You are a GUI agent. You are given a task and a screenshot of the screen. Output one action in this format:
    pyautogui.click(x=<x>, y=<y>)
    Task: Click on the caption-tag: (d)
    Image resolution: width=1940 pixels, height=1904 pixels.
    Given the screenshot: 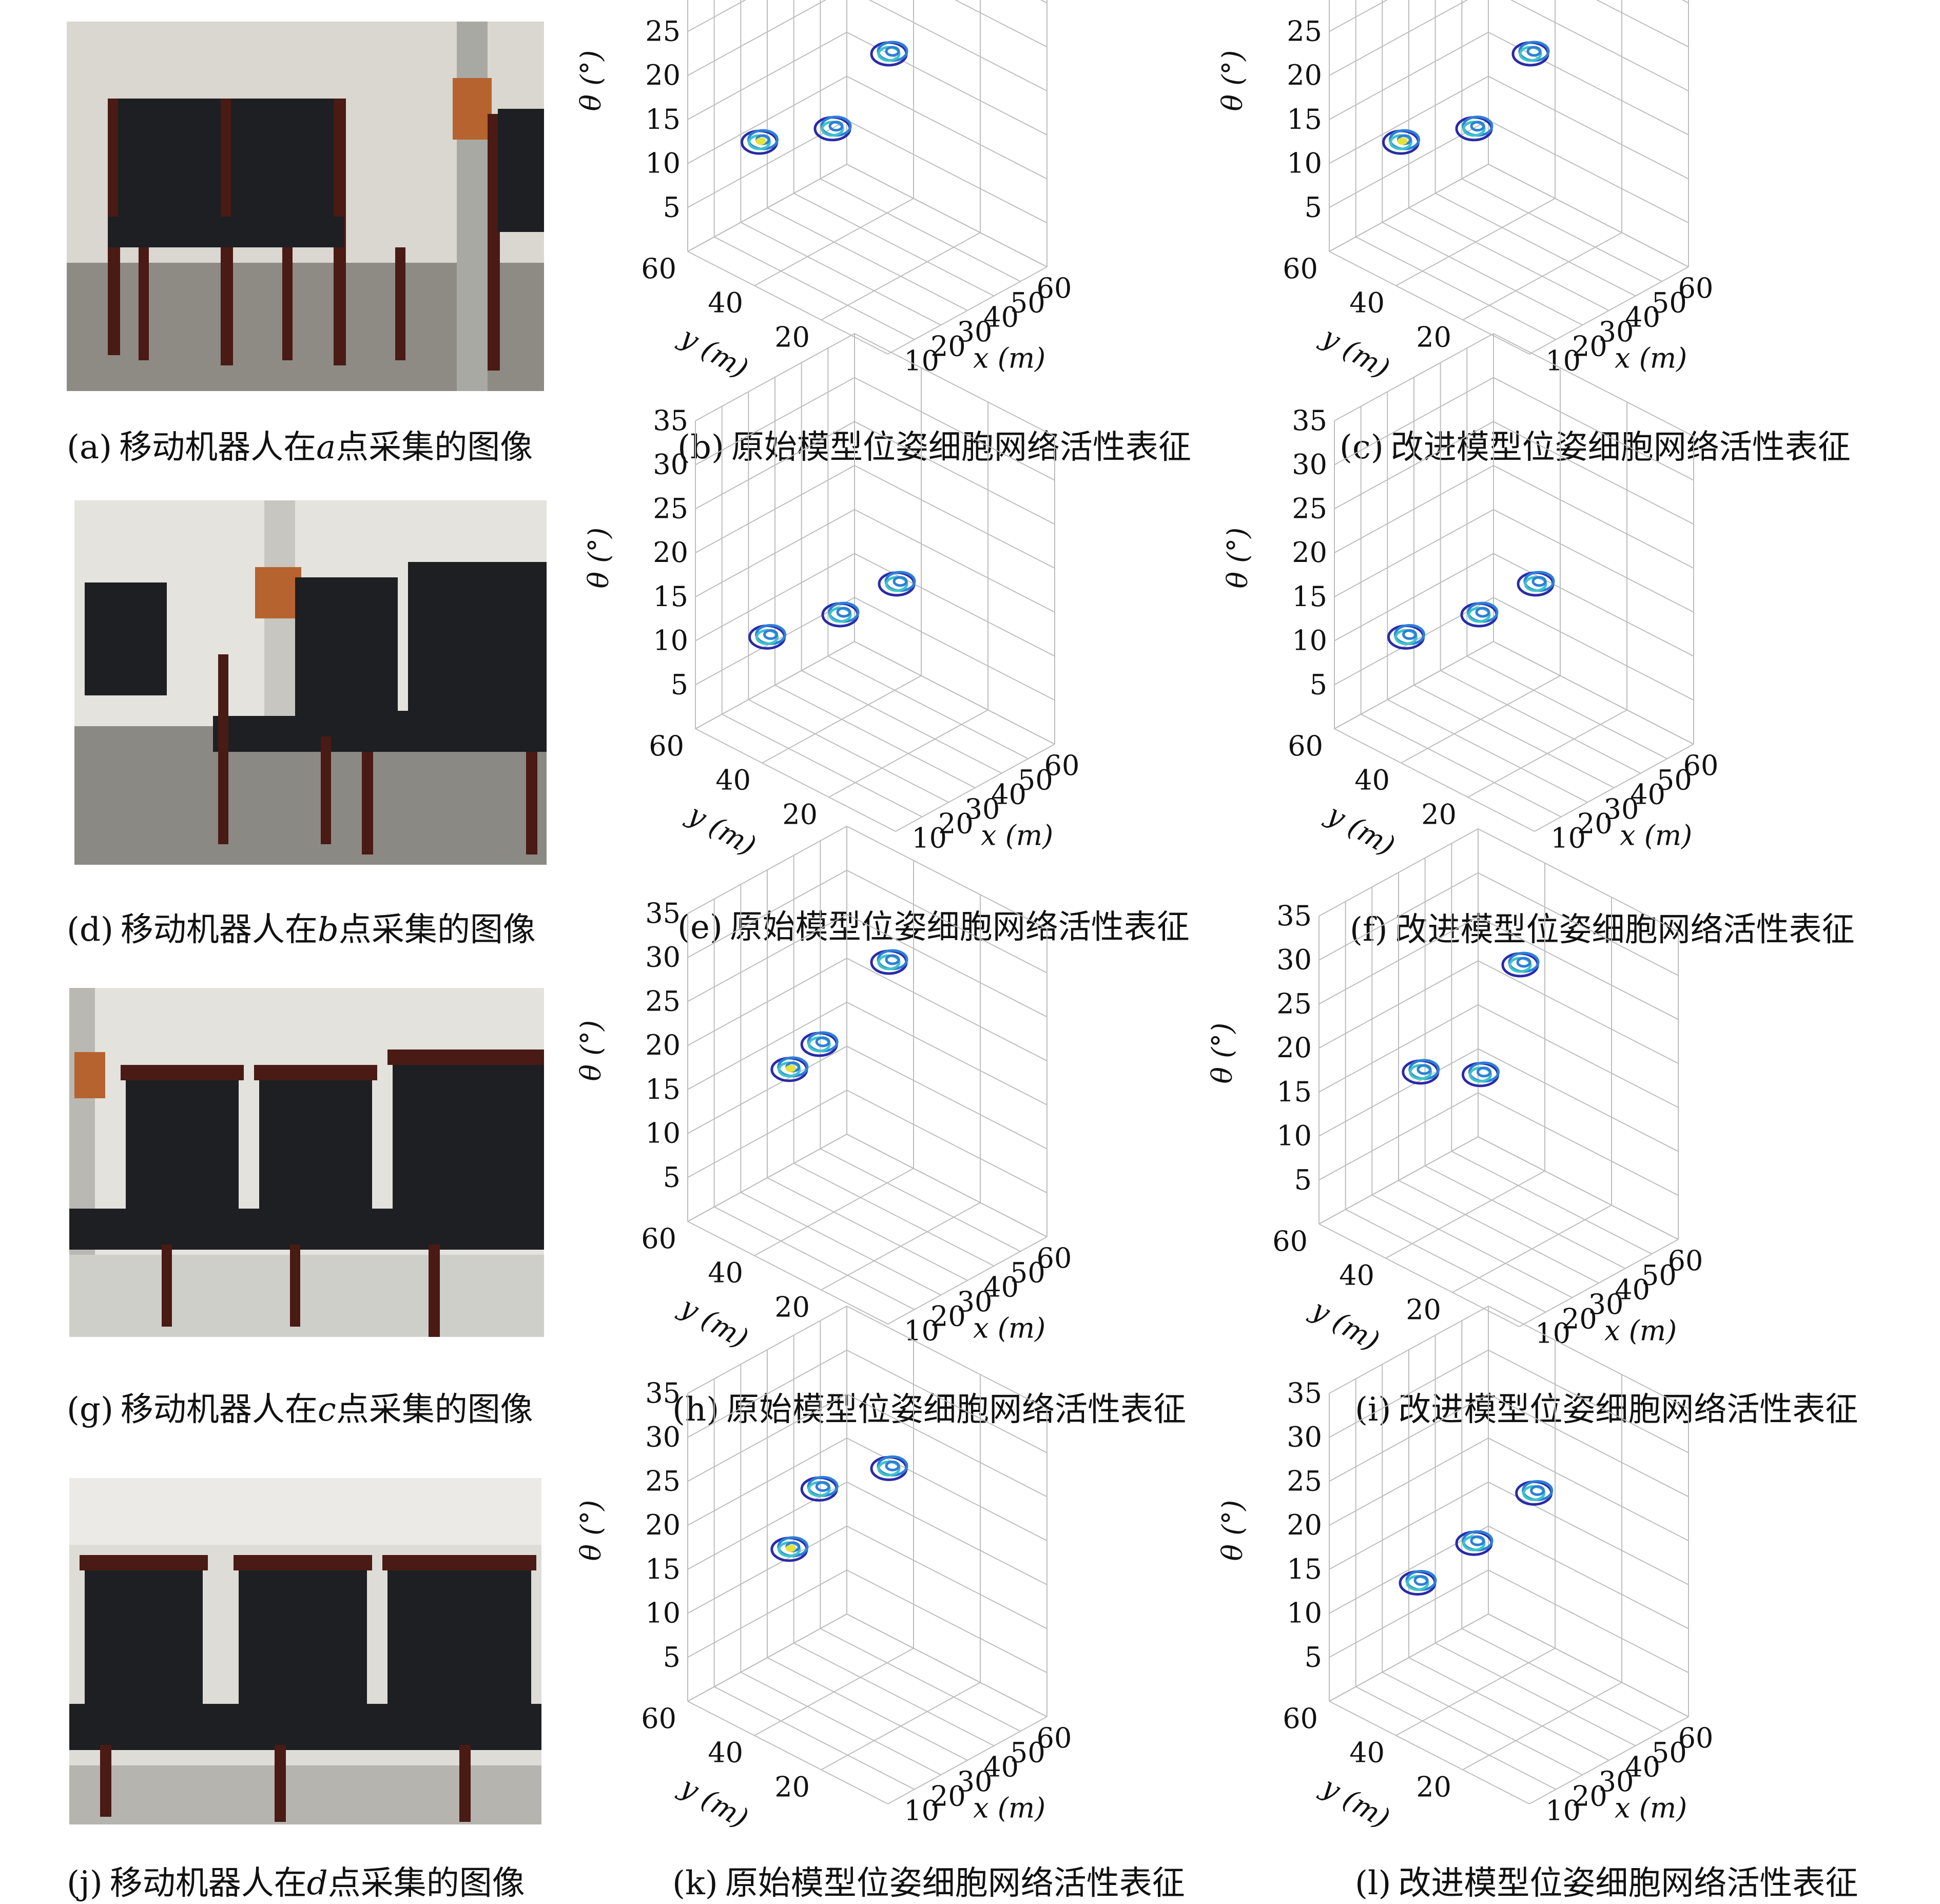 What is the action you would take?
    pyautogui.click(x=90, y=930)
    